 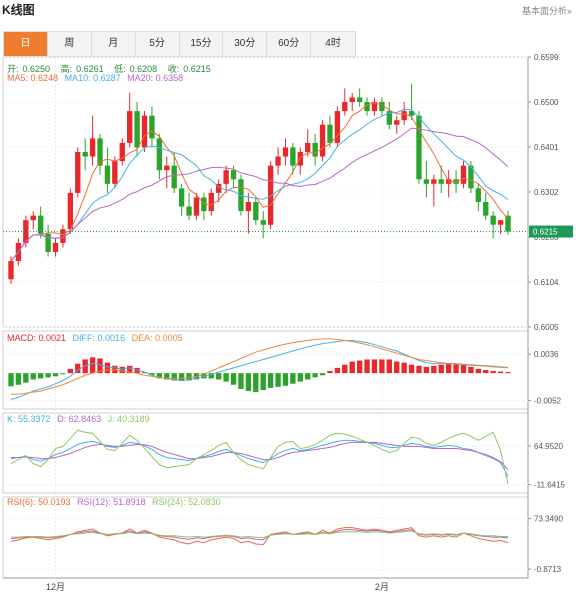 What do you see at coordinates (29, 419) in the screenshot?
I see `k-value: K: 55.3372` at bounding box center [29, 419].